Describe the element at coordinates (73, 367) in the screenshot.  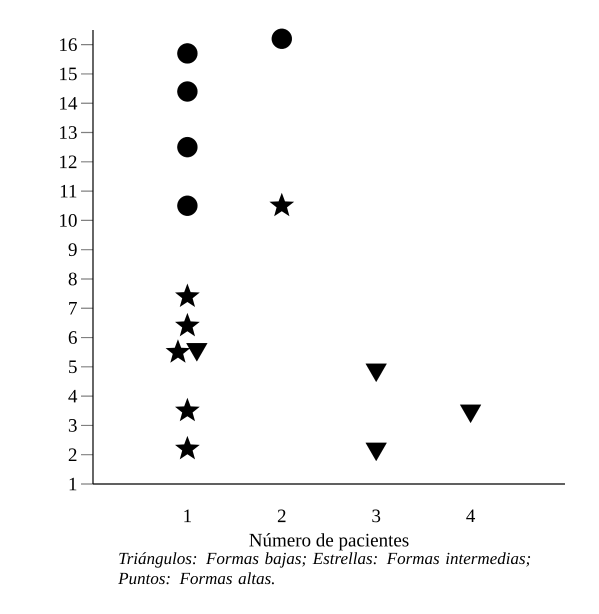
I see `y-tick-label: 5` at that location.